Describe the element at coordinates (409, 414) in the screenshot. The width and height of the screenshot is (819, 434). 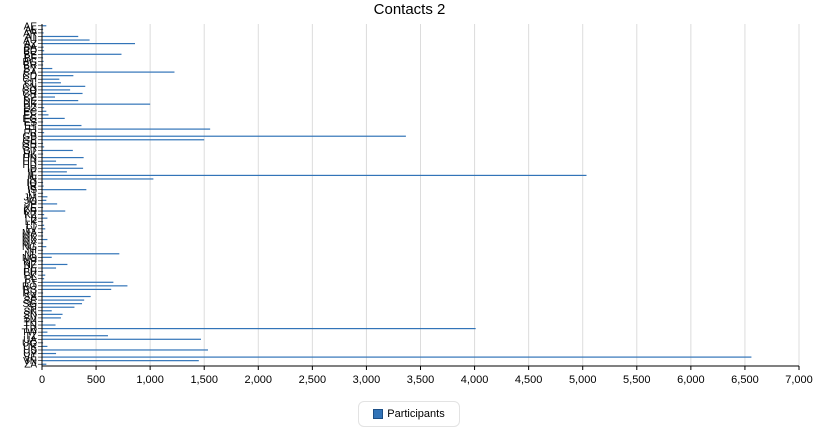
I see `legend: Participants` at that location.